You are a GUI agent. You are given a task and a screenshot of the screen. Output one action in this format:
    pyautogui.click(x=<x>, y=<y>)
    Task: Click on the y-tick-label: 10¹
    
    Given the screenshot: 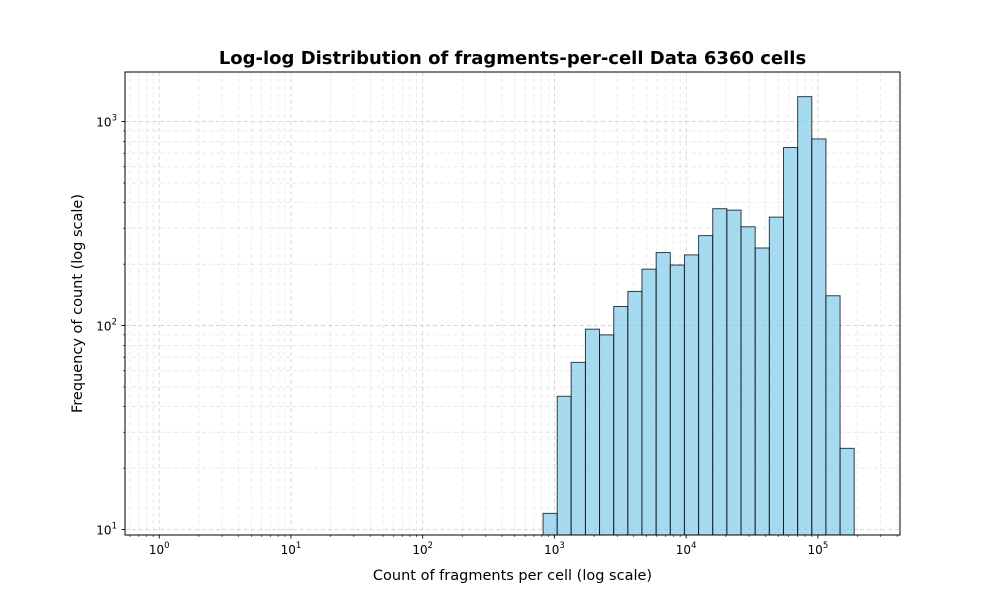 What is the action you would take?
    pyautogui.click(x=106, y=530)
    